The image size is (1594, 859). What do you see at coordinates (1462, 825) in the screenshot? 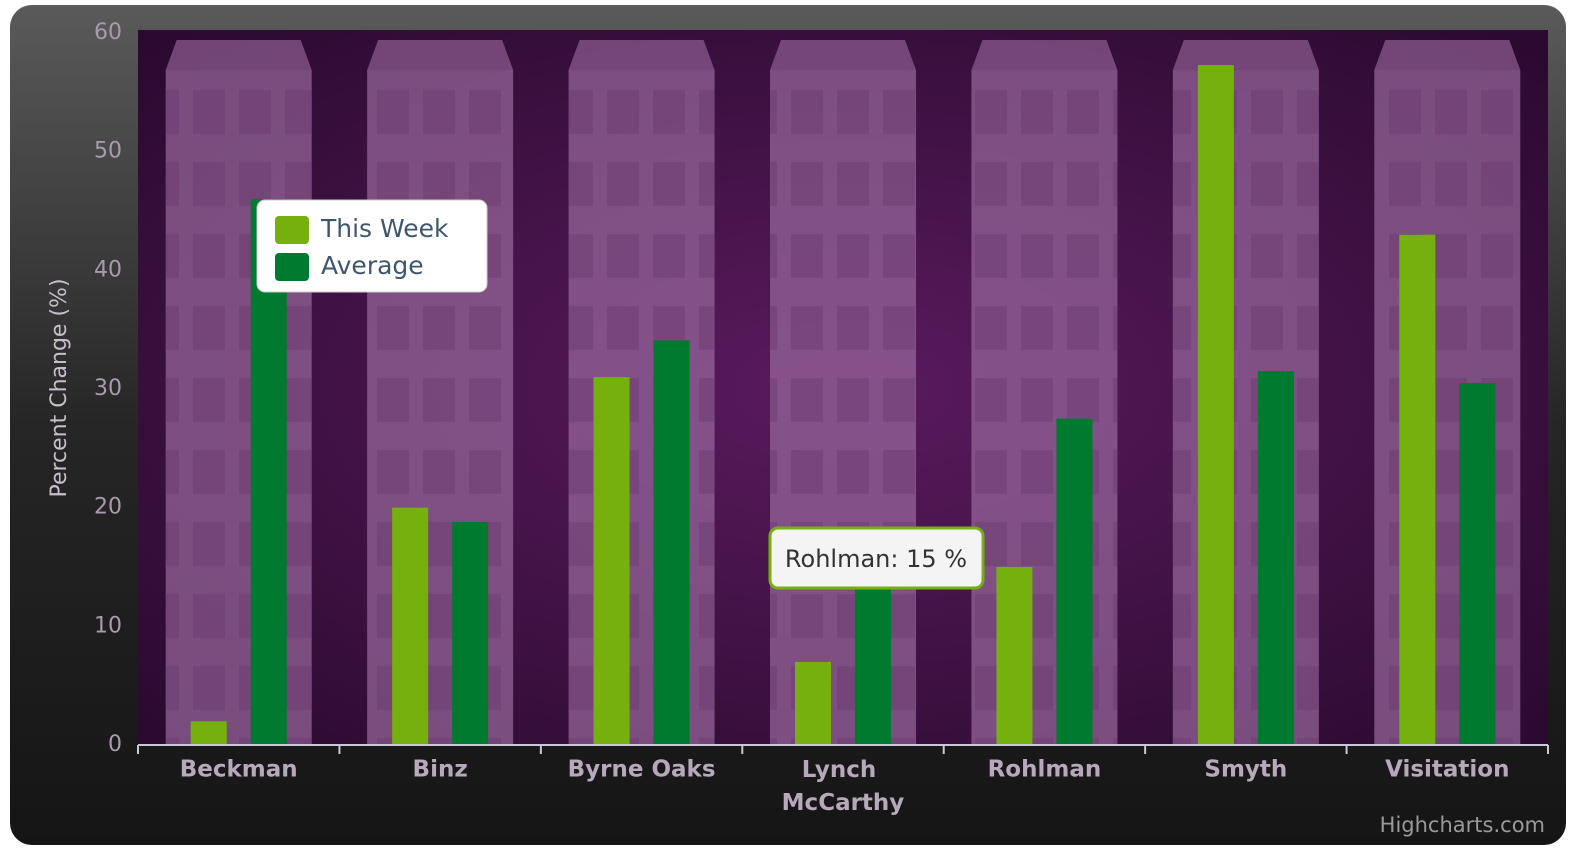
I see `credits: Highcharts.com` at bounding box center [1462, 825].